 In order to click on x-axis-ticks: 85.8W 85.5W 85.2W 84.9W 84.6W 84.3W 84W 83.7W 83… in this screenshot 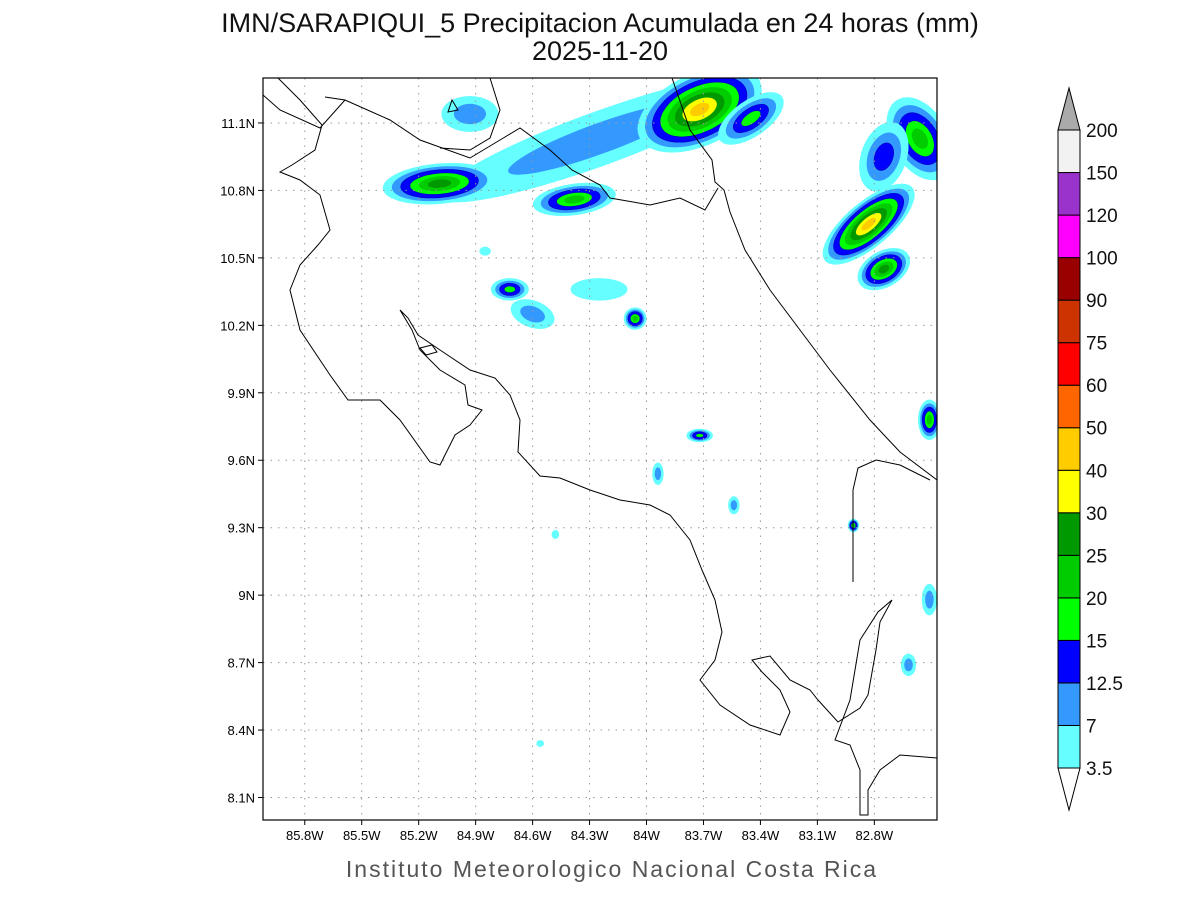, I will do `click(590, 831)`.